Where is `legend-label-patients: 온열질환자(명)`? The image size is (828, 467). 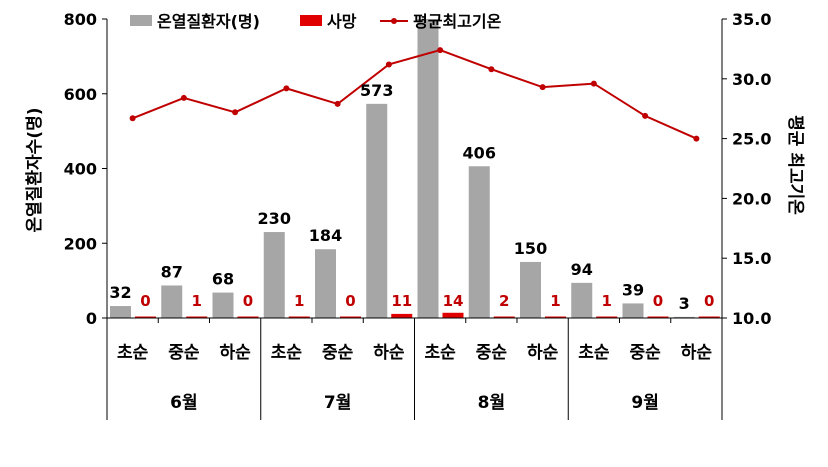 legend-label-patients: 온열질환자(명) is located at coordinates (208, 21).